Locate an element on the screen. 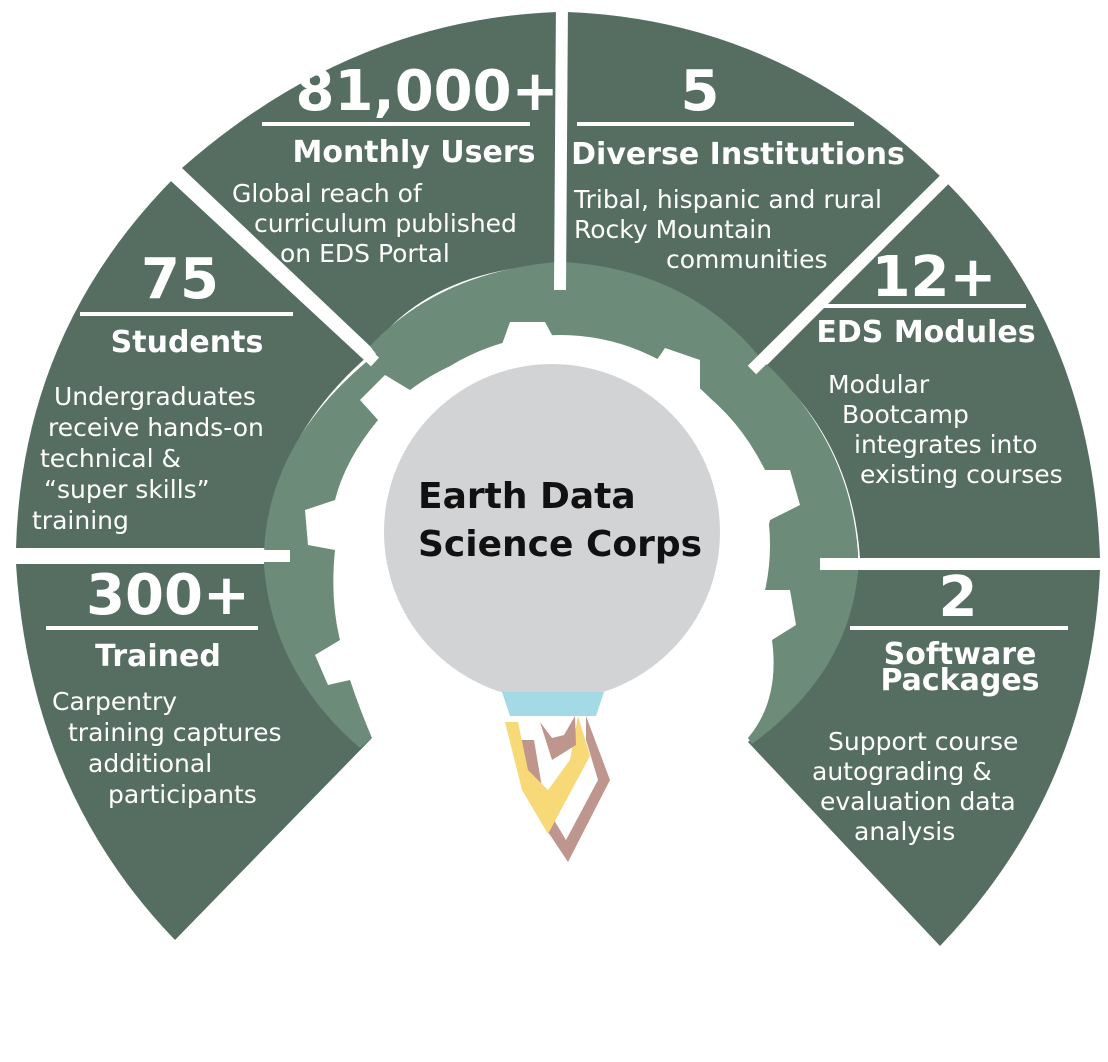 The width and height of the screenshot is (1108, 1062). segment-trained is located at coordinates (194, 752).